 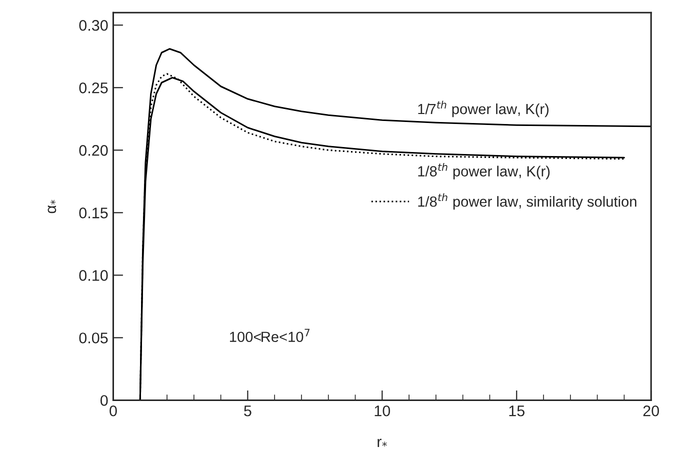 What do you see at coordinates (93, 25) in the screenshot?
I see `y-tick-label: 0.30` at bounding box center [93, 25].